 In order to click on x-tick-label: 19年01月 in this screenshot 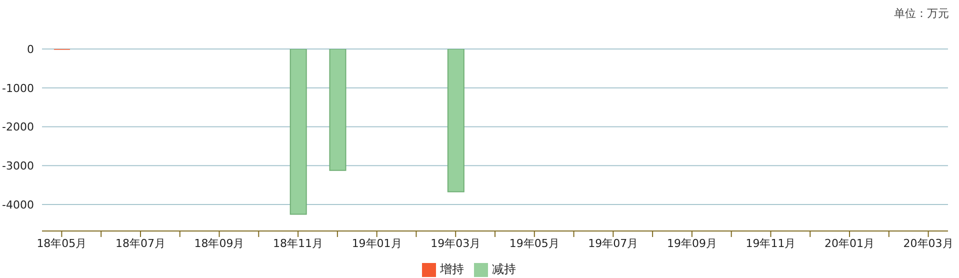, I will do `click(377, 243)`.